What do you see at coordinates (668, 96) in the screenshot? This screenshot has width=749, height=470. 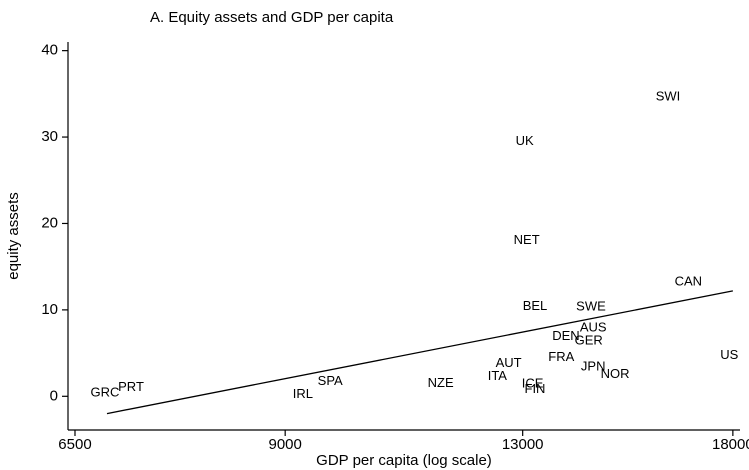 I see `point-label: SWI` at bounding box center [668, 96].